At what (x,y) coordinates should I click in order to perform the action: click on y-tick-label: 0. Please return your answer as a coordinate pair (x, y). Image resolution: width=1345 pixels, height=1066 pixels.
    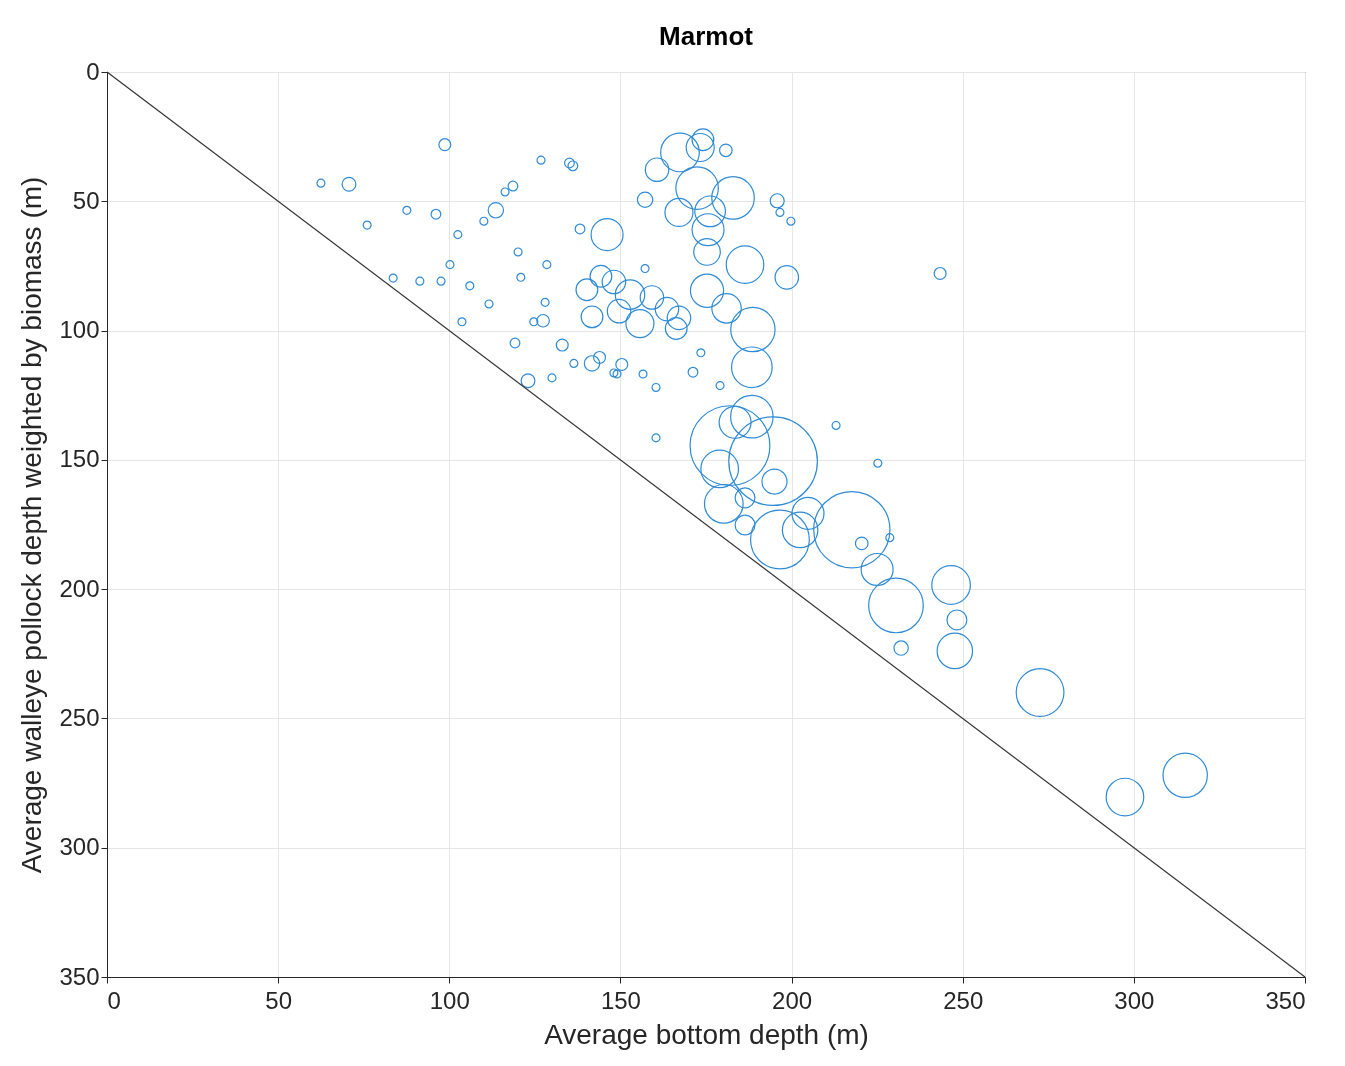
    Looking at the image, I should click on (93, 71).